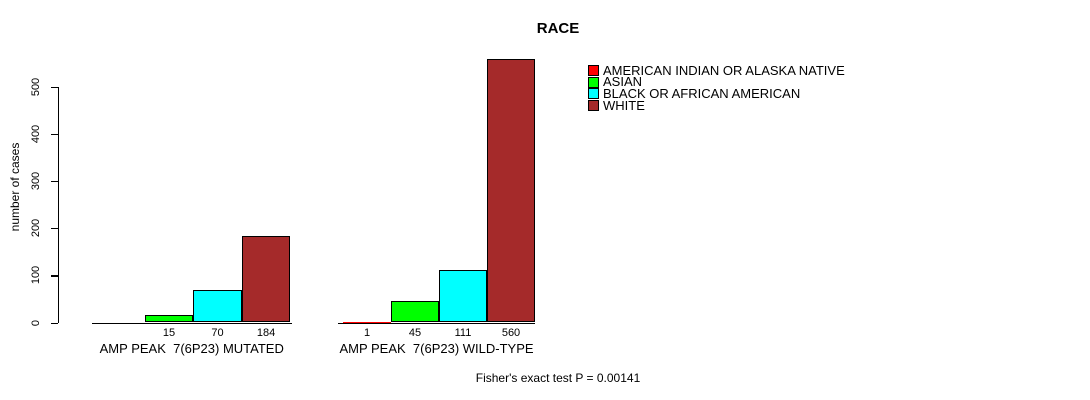  I want to click on chart-title: RACE, so click(558, 28).